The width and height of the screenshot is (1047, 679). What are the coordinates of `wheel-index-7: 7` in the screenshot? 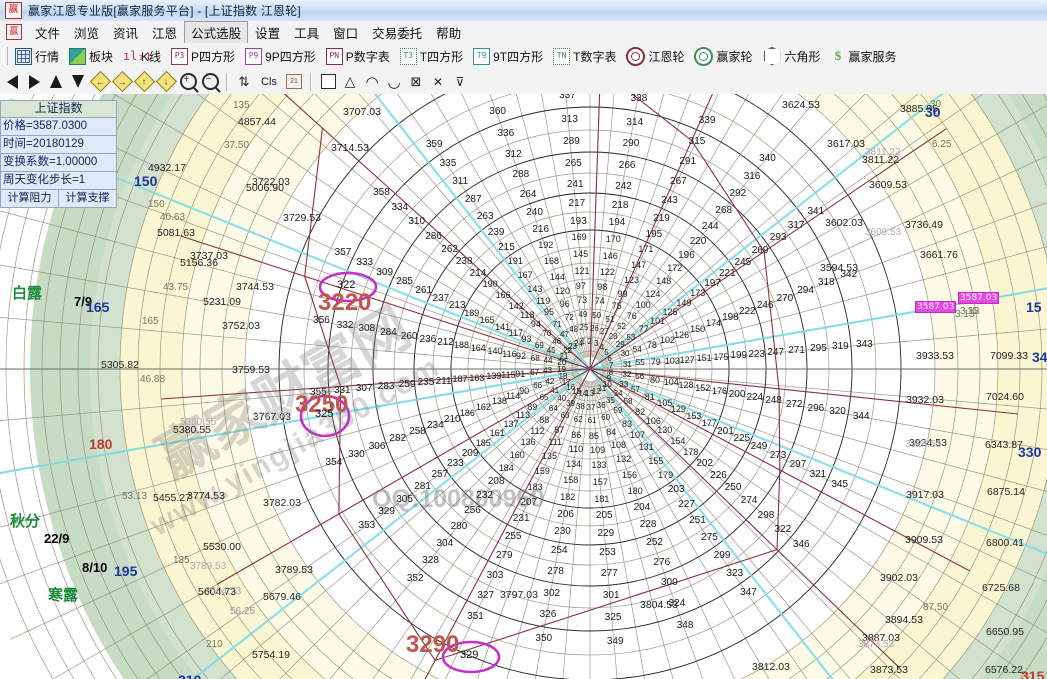 It's located at (611, 365).